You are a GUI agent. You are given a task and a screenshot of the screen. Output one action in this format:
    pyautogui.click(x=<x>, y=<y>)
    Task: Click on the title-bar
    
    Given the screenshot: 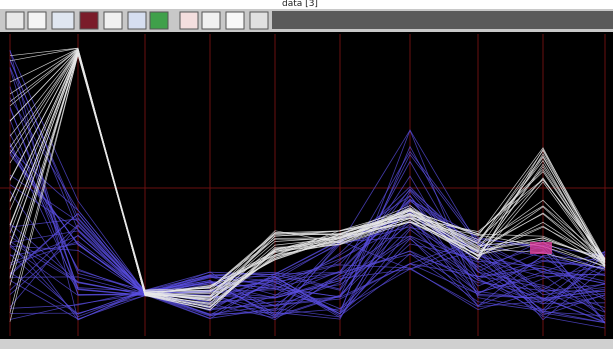 What is the action you would take?
    pyautogui.click(x=442, y=20)
    